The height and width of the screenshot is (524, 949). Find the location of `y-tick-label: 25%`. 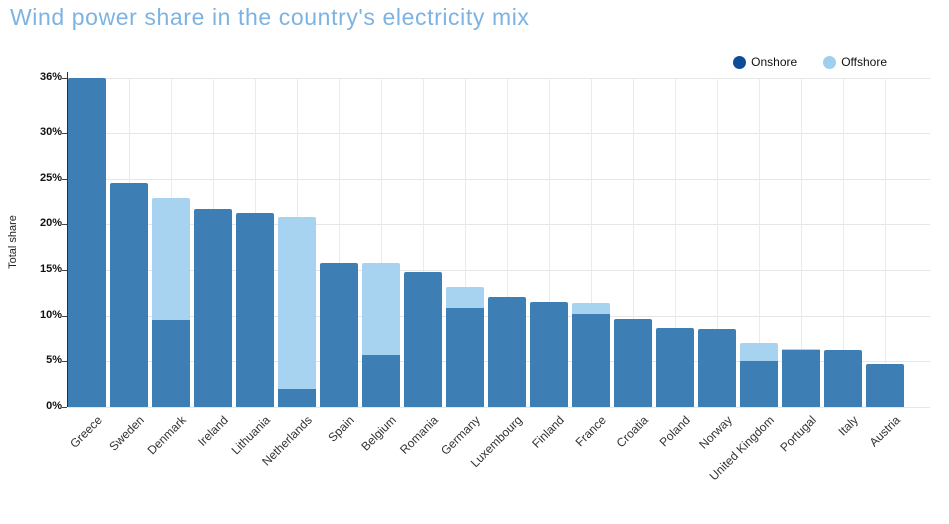

y-tick-label: 25% is located at coordinates (50, 178).